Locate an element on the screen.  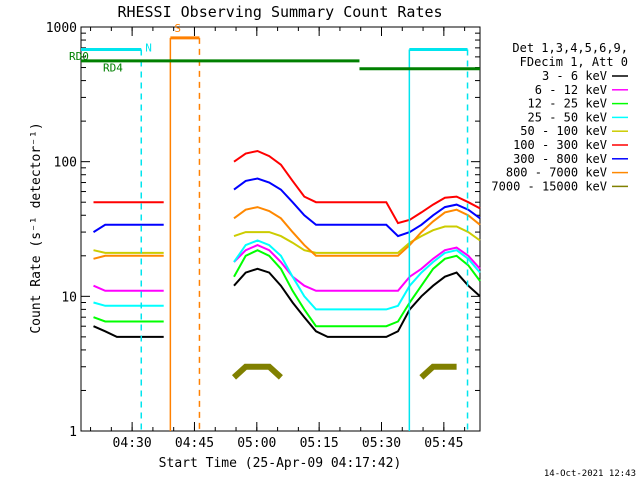
chart-title: RHESSI Observing Summary Count Rates is located at coordinates (279, 12).